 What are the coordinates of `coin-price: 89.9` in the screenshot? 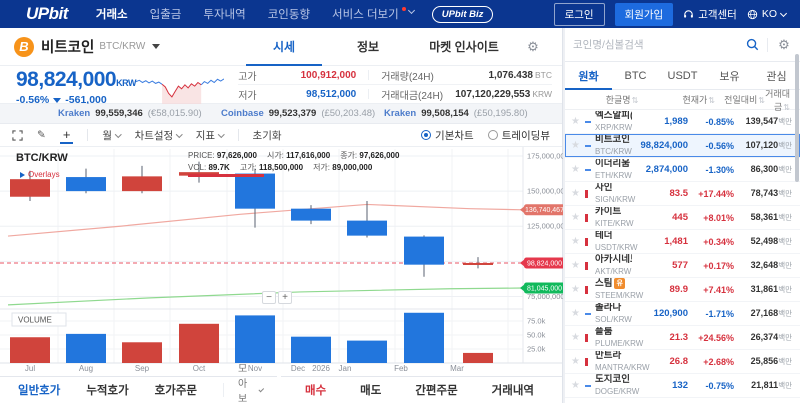 It's located at (679, 289).